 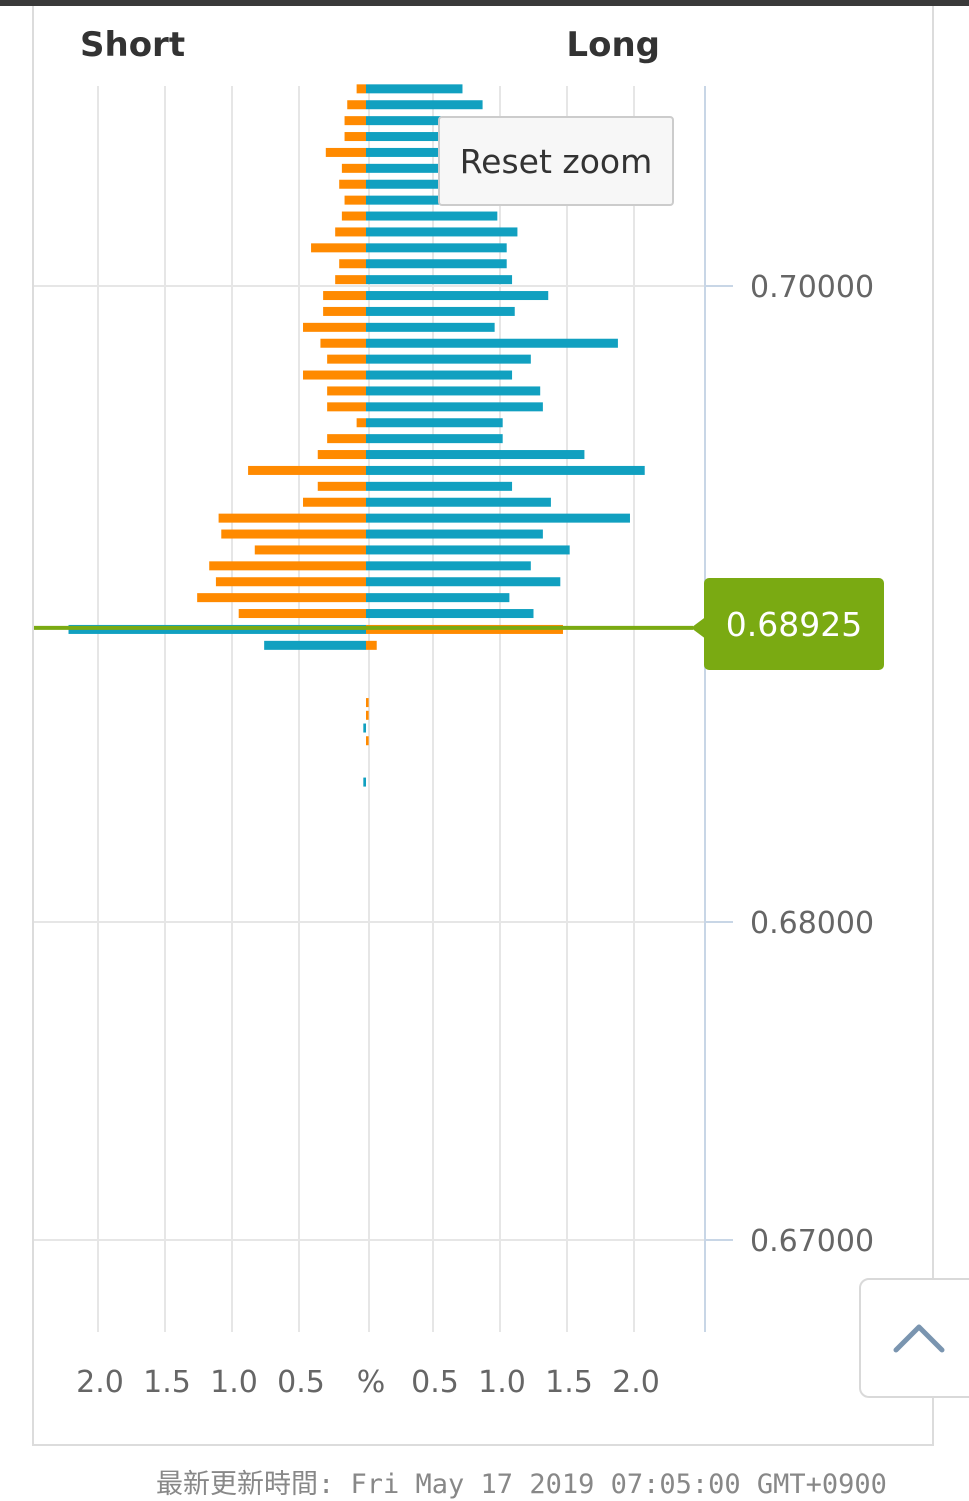 I want to click on reset-zoom-button: Reset zoom, so click(x=556, y=161).